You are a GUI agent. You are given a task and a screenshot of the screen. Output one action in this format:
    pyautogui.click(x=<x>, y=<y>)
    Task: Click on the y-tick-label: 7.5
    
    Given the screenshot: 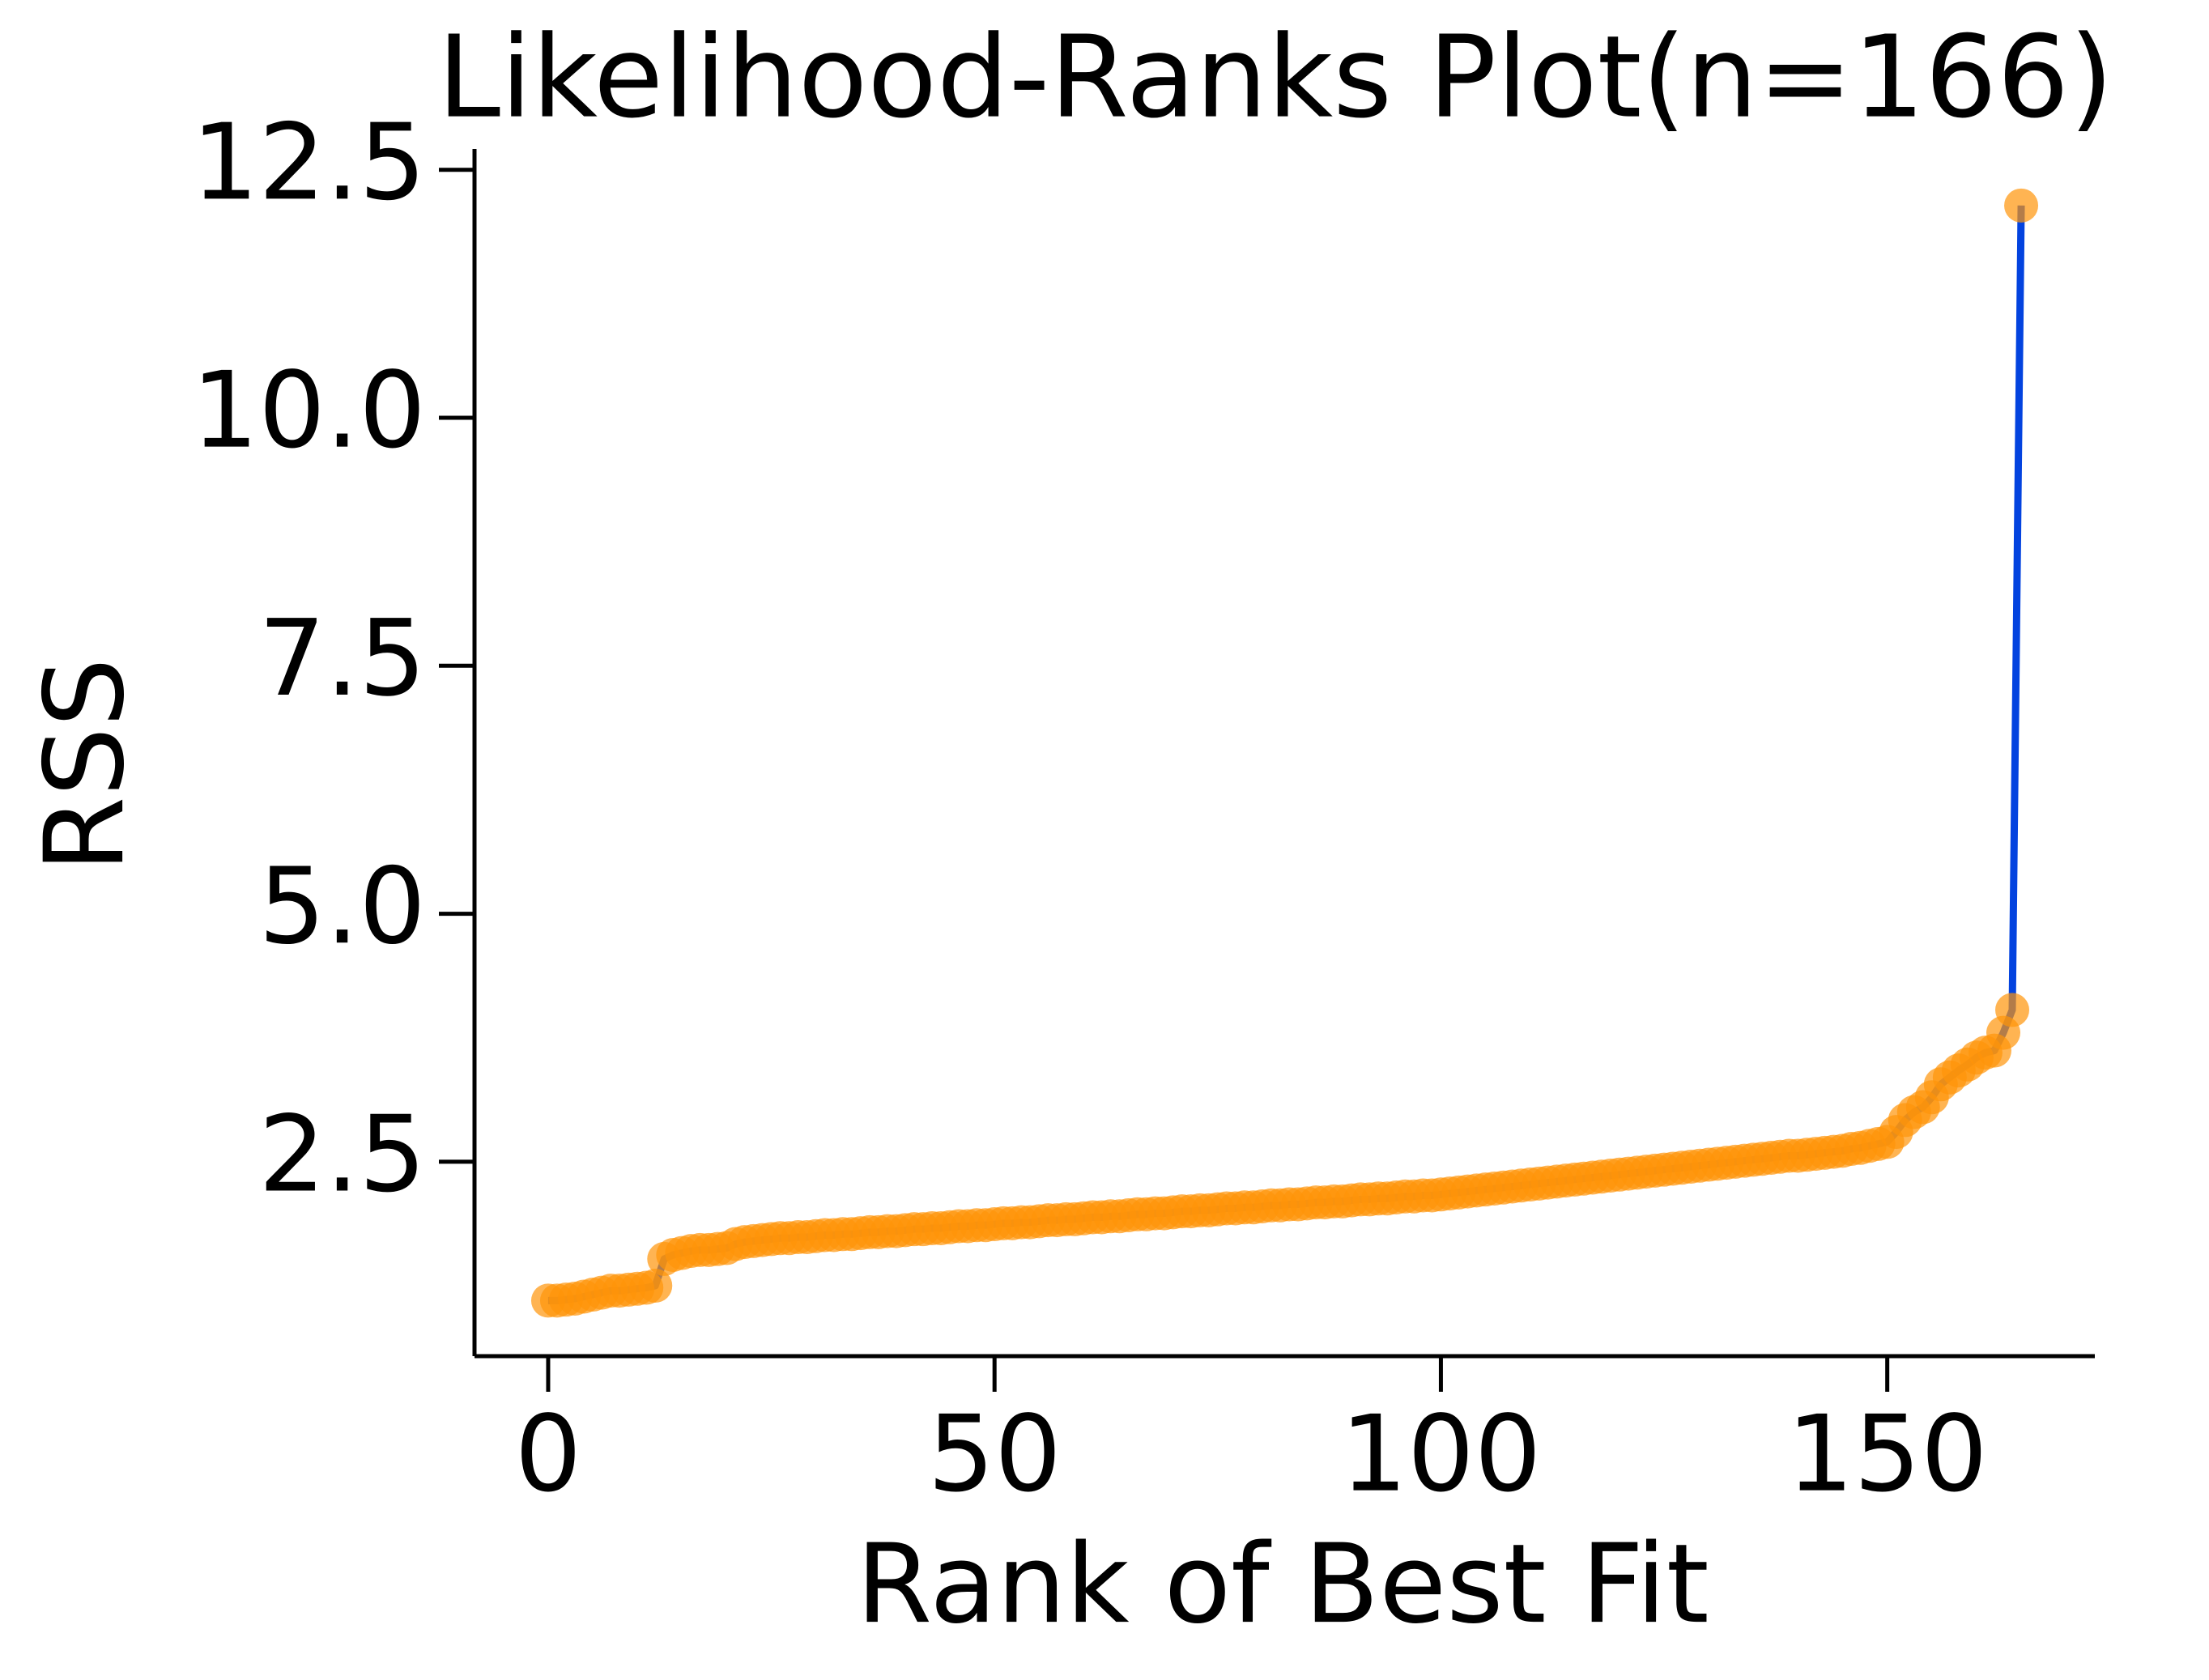 What is the action you would take?
    pyautogui.click(x=342, y=658)
    